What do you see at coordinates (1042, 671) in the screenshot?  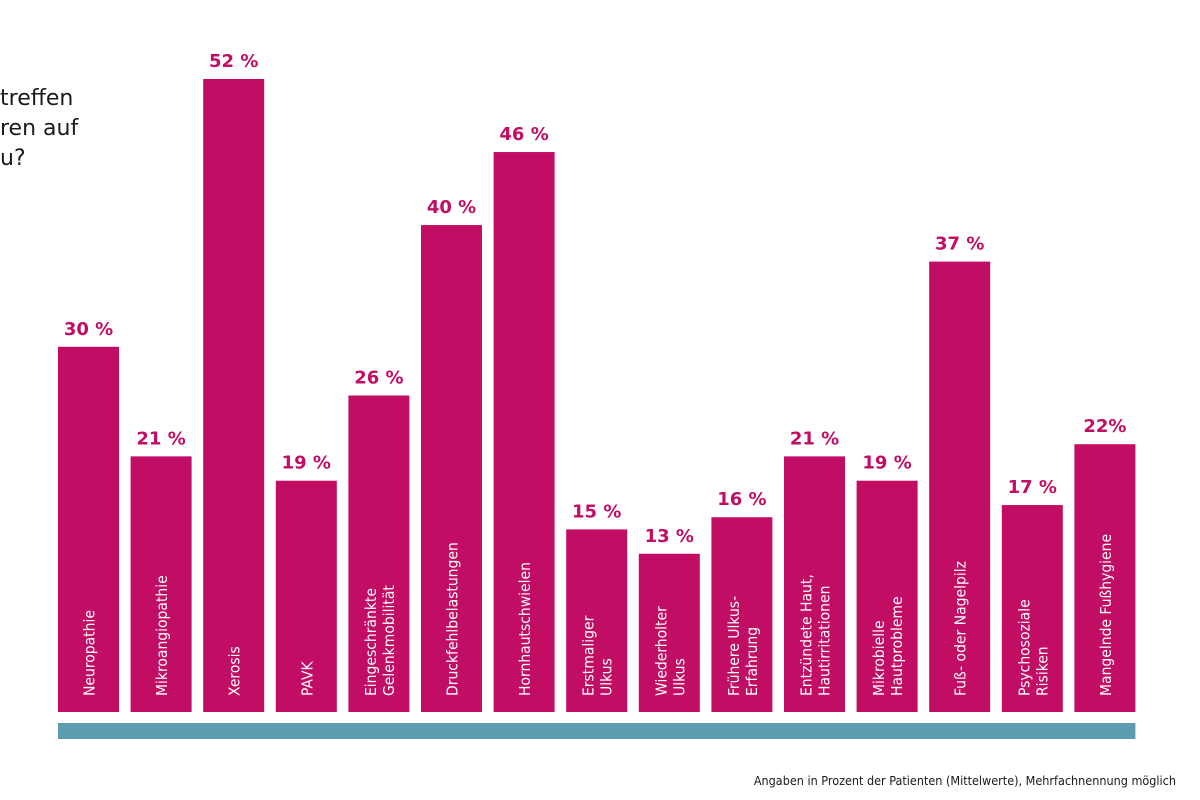 I see `category-label: Risiken` at bounding box center [1042, 671].